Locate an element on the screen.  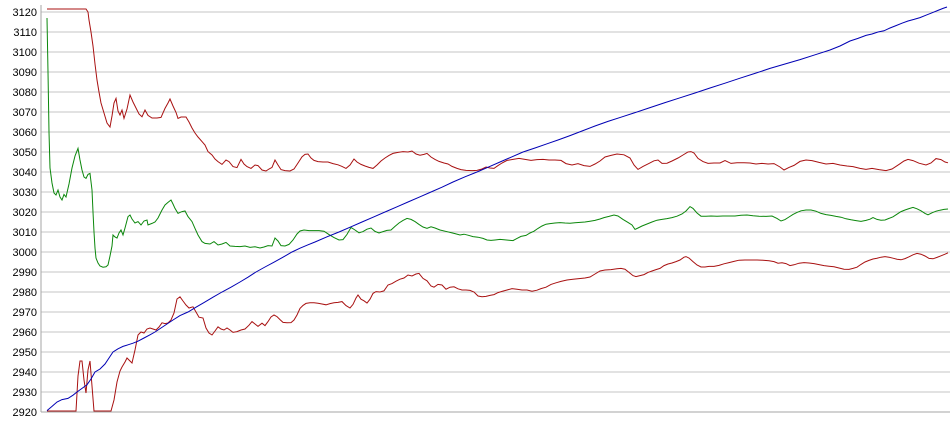
y-axis-label: 3110 is located at coordinates (25, 33).